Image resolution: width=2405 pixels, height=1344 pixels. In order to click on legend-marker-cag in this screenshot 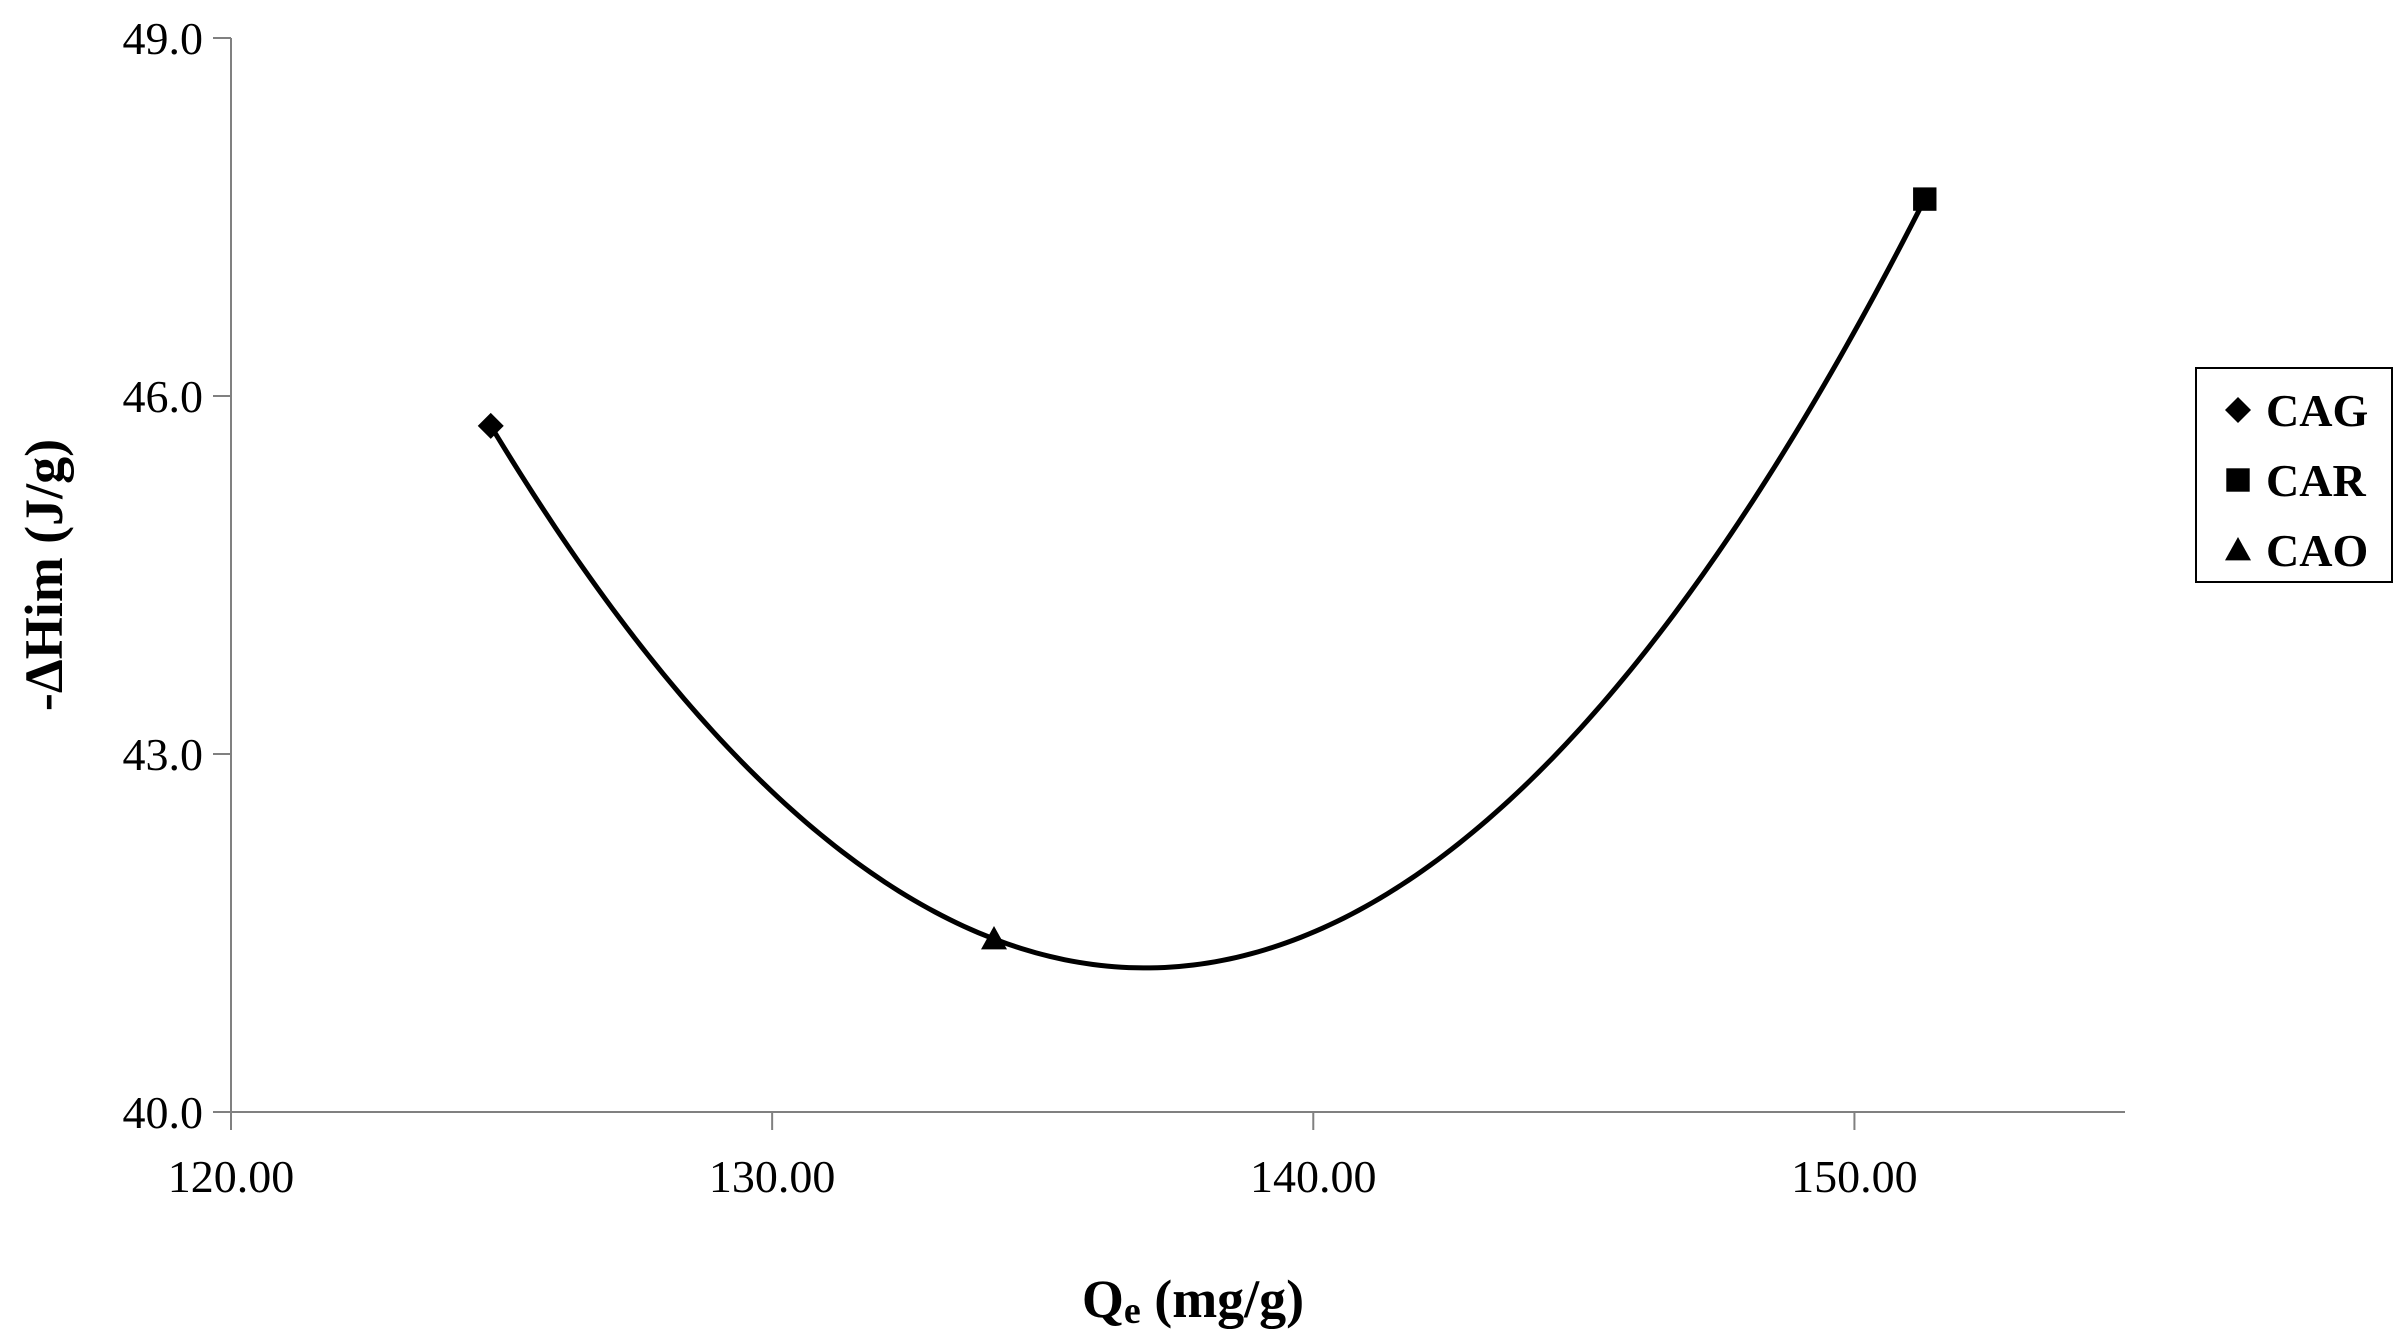, I will do `click(2238, 410)`.